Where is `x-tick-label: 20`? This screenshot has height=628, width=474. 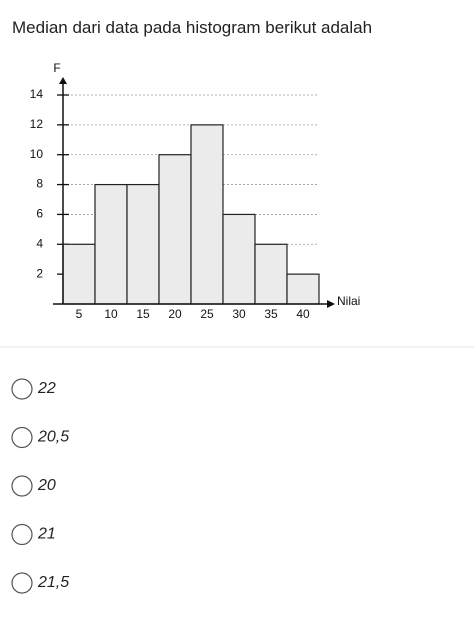
x-tick-label: 20 is located at coordinates (175, 314).